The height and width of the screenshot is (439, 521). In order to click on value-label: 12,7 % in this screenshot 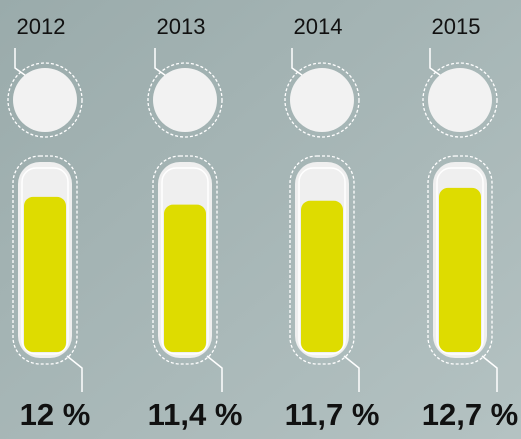, I will do `click(470, 414)`.